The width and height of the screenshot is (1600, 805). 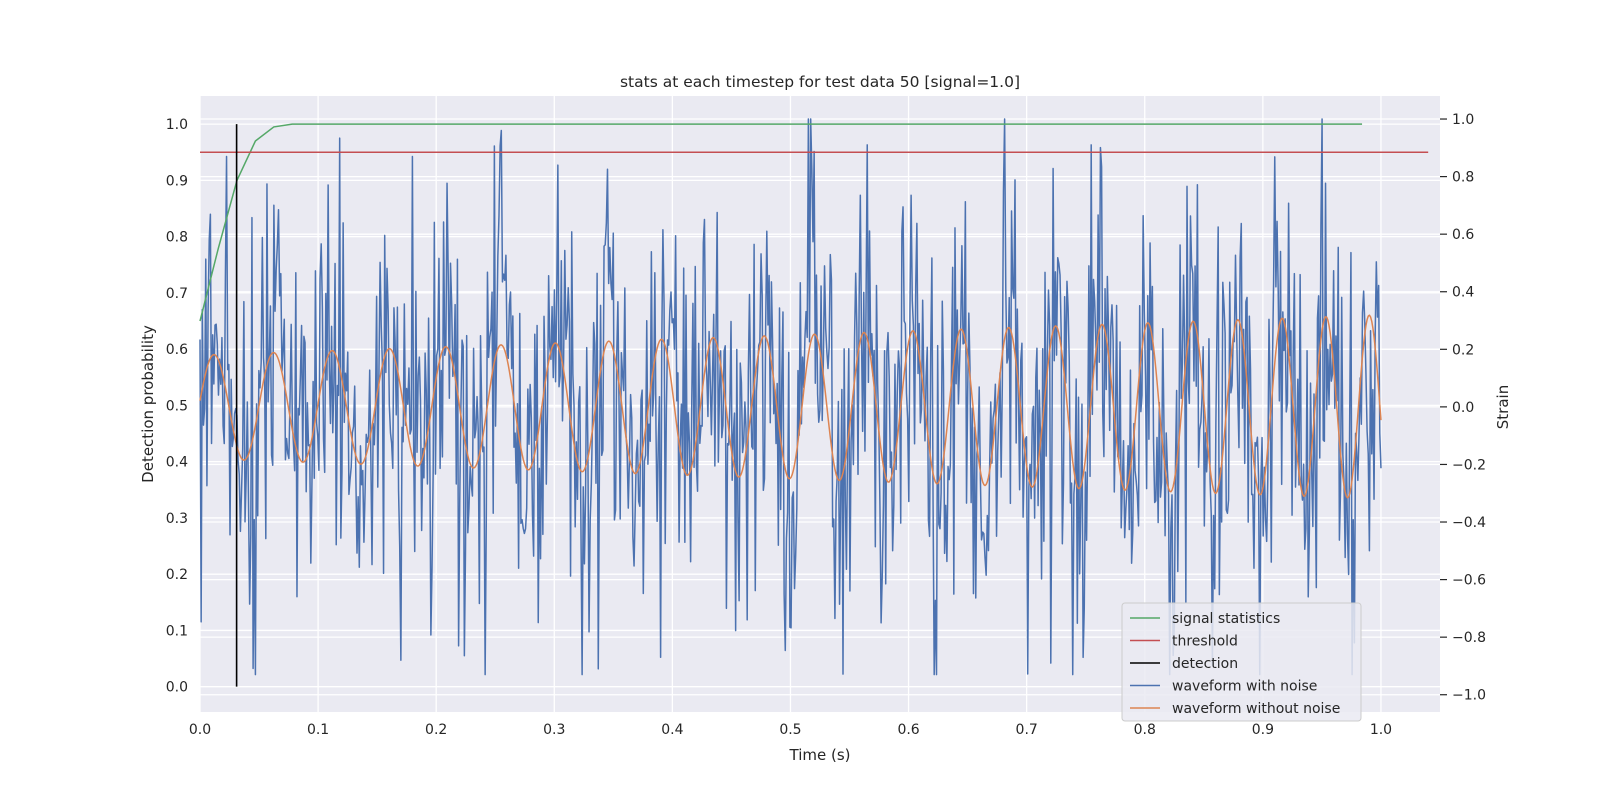 What do you see at coordinates (177, 519) in the screenshot?
I see `y-left-tick-label: 0.3` at bounding box center [177, 519].